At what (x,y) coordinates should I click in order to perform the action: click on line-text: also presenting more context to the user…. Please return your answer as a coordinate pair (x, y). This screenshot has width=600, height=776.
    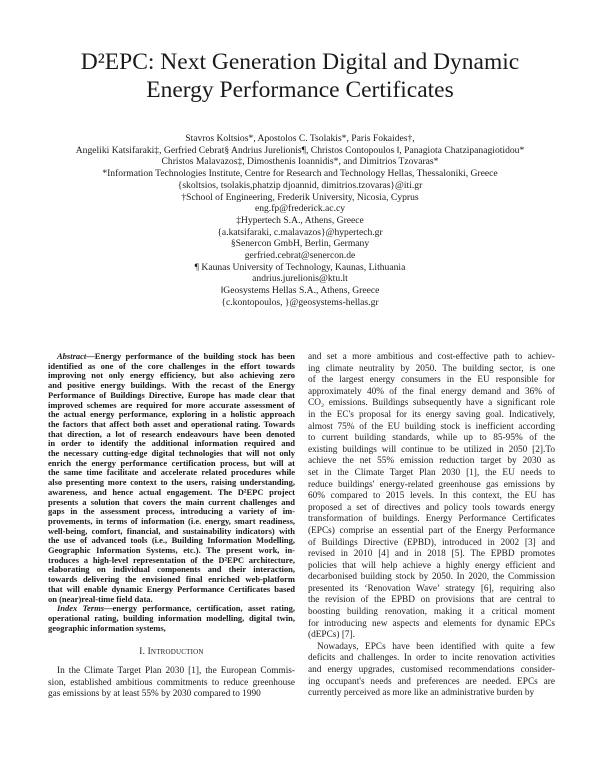
    Looking at the image, I should click on (171, 483).